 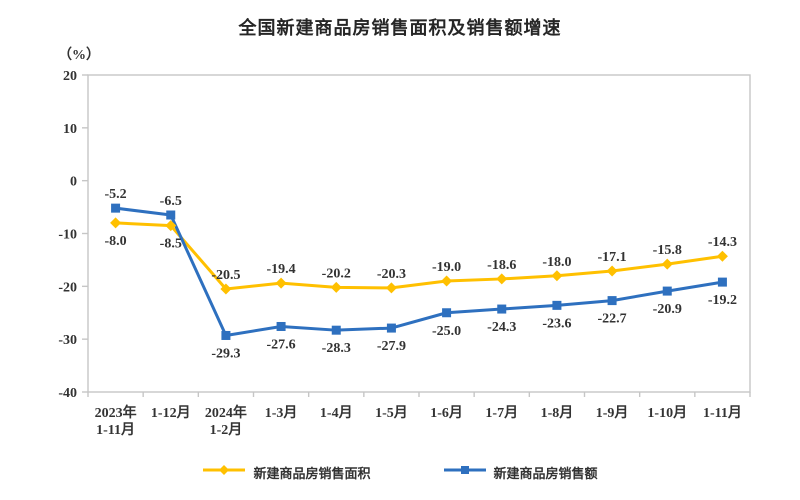 What do you see at coordinates (171, 413) in the screenshot?
I see `x-axis-label: 1-12月` at bounding box center [171, 413].